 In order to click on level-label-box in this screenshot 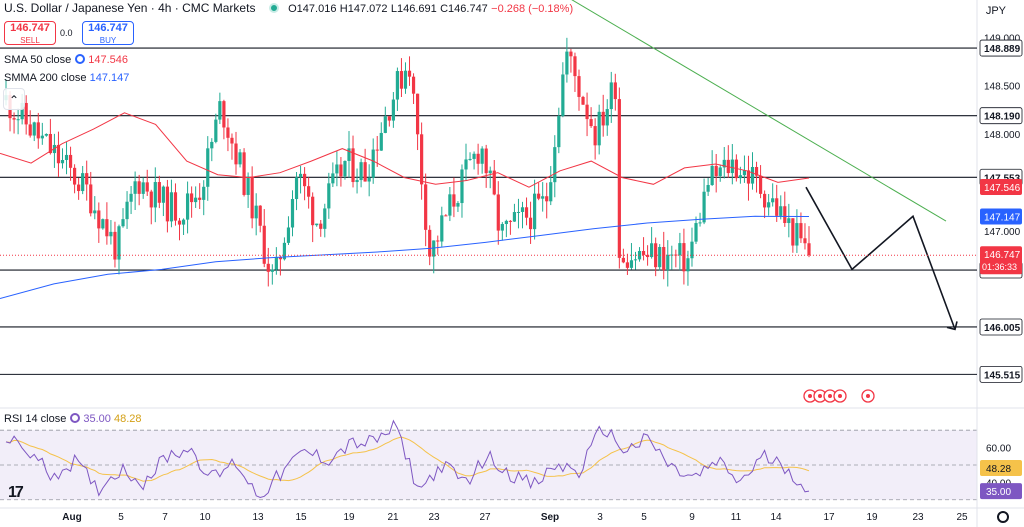, I will do `click(1001, 374)`.